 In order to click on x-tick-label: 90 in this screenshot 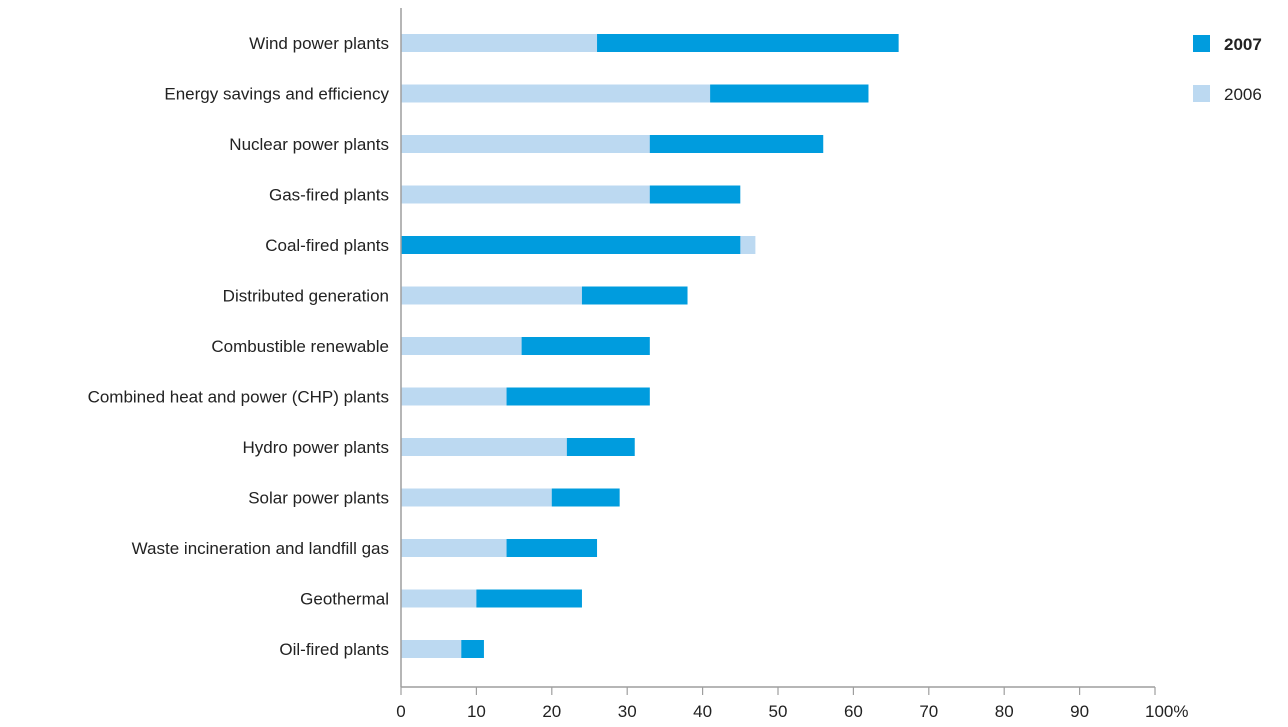, I will do `click(1079, 711)`.